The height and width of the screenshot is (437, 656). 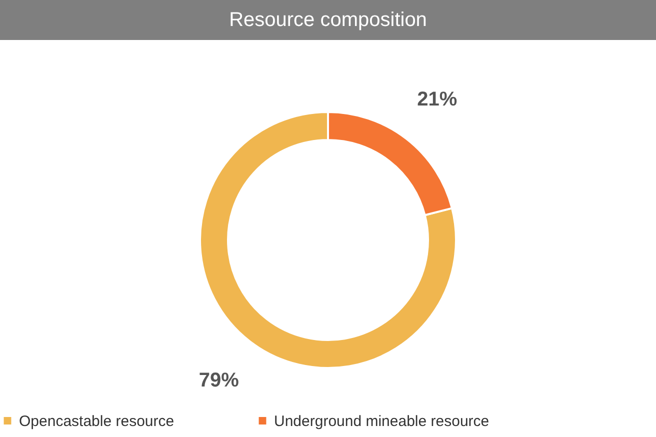 I want to click on chart-title: Resource composition, so click(x=328, y=20).